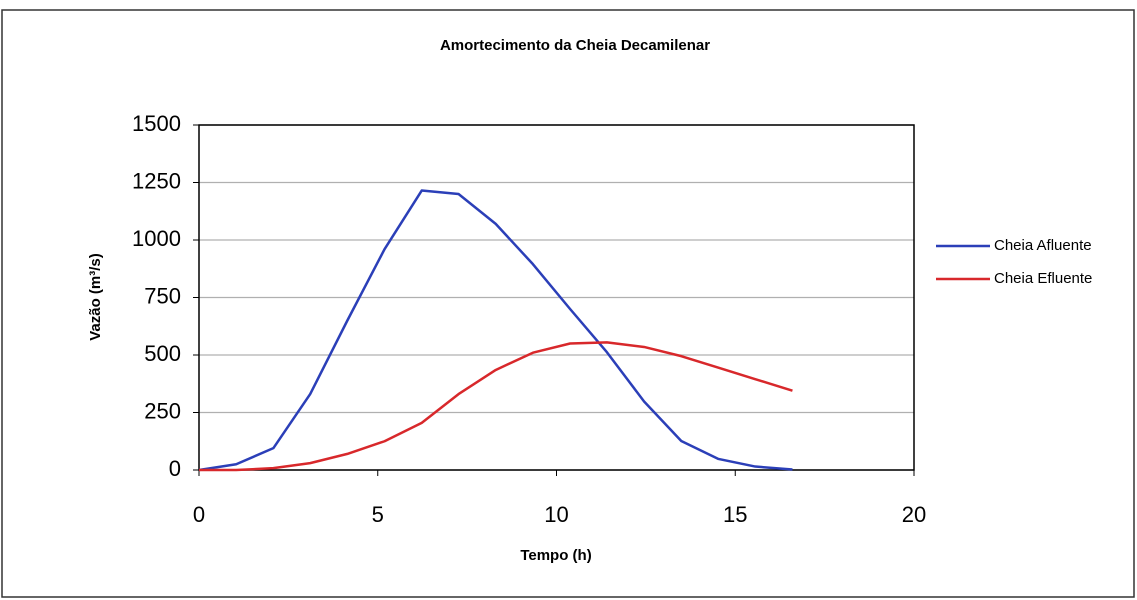 The image size is (1137, 600). Describe the element at coordinates (555, 555) in the screenshot. I see `x-axis-title: Tempo (h)` at that location.